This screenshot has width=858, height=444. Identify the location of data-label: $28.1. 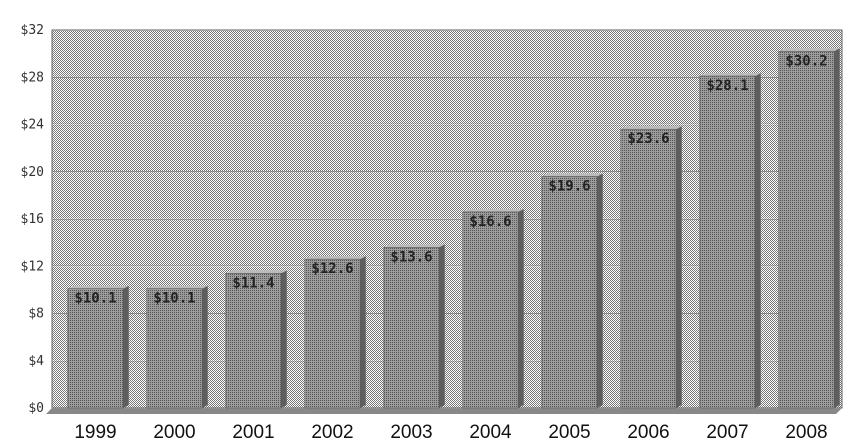
(727, 86).